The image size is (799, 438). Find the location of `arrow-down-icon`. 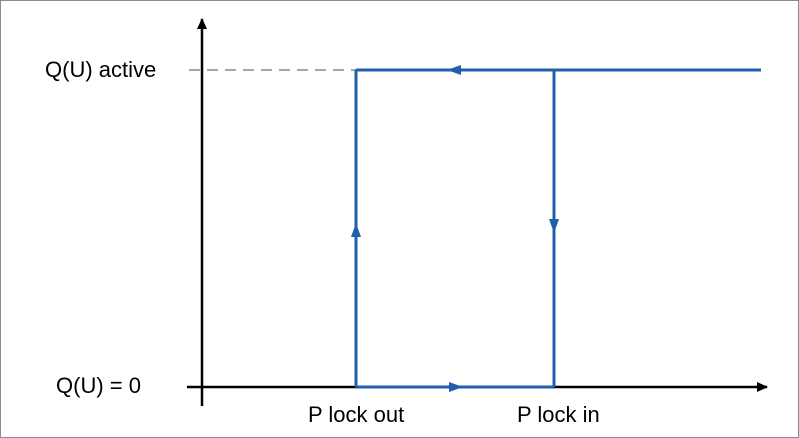

arrow-down-icon is located at coordinates (554, 226).